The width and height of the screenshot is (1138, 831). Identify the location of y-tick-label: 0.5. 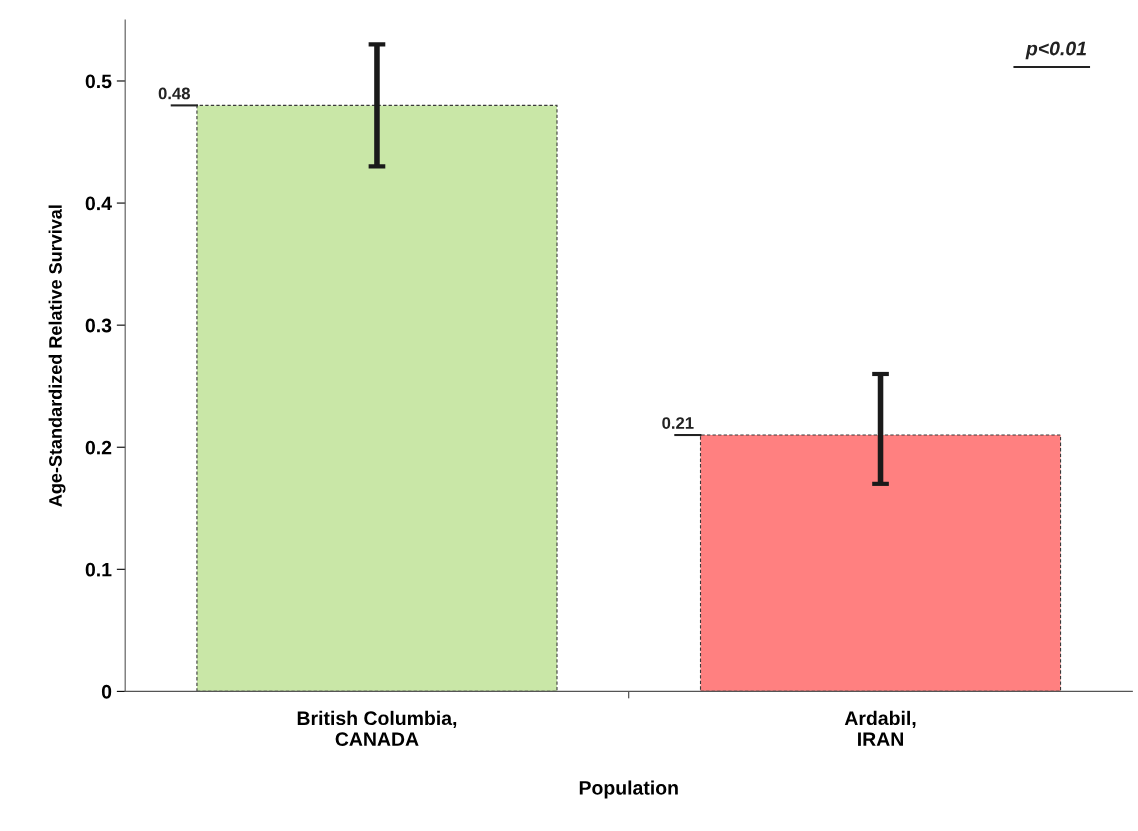
(98, 81).